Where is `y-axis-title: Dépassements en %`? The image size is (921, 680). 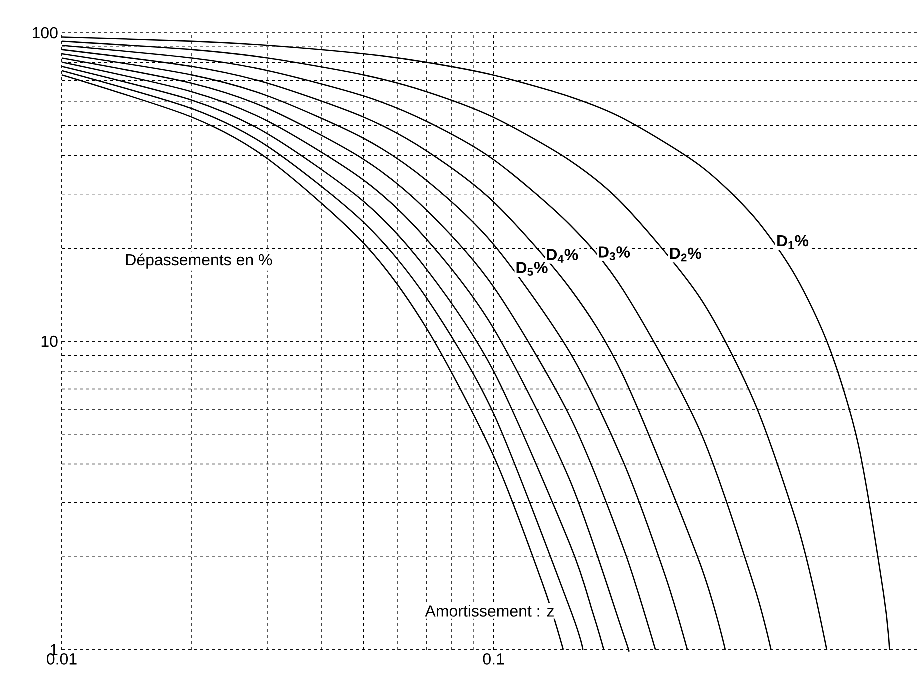 y-axis-title: Dépassements en % is located at coordinates (199, 261).